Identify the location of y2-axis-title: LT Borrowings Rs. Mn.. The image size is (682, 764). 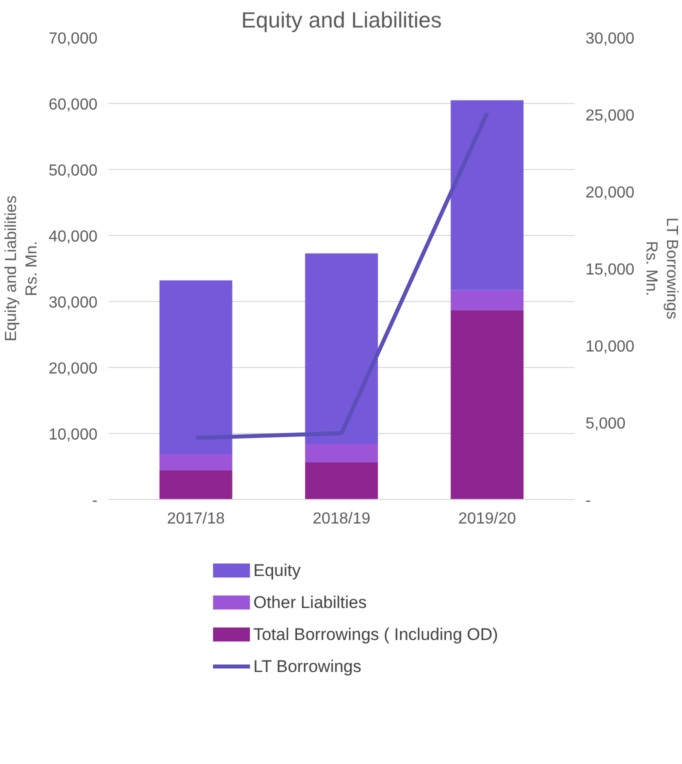
(661, 269).